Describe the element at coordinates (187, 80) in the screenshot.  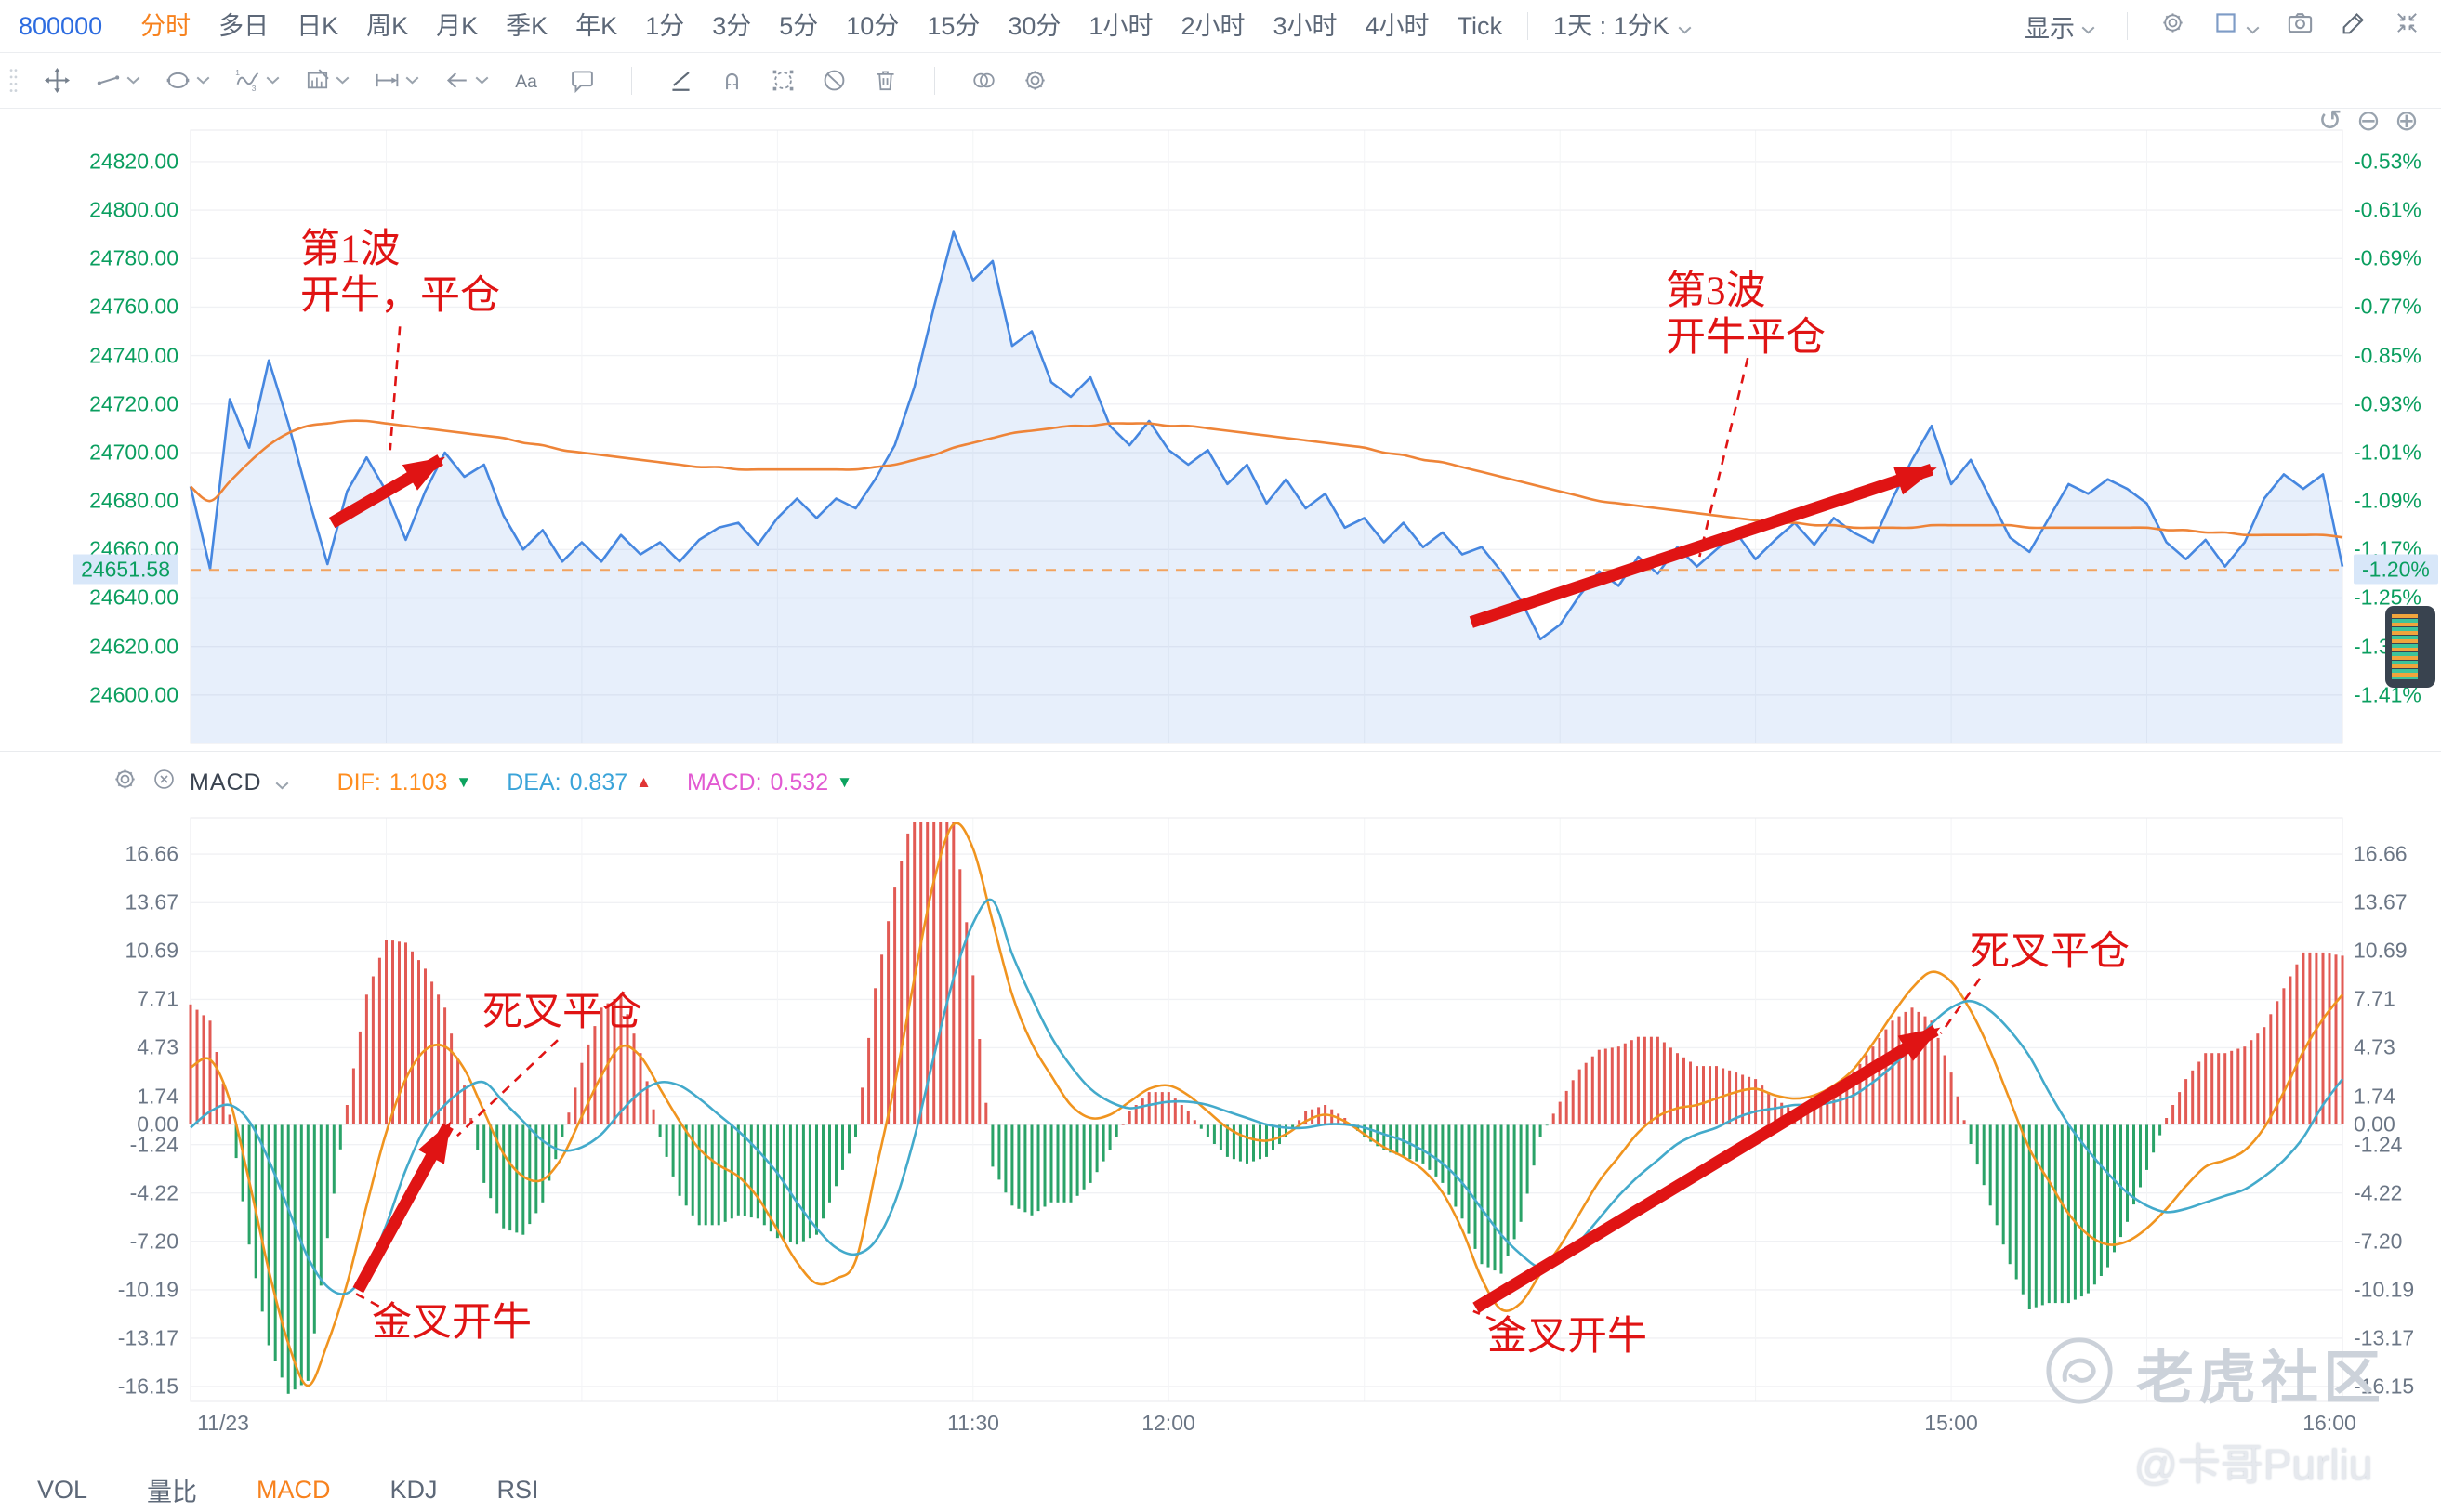
I see `shape-tool-icon` at that location.